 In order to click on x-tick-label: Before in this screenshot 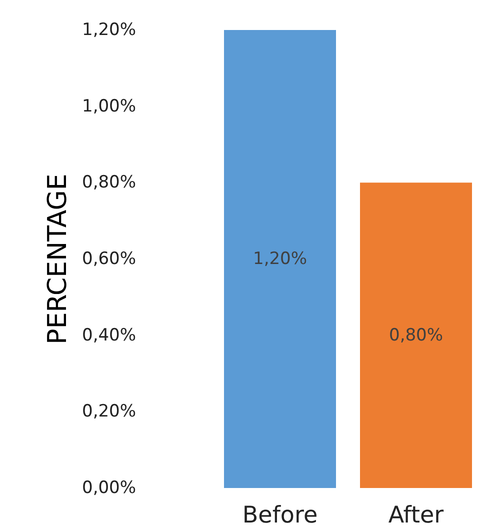, I will do `click(280, 515)`.